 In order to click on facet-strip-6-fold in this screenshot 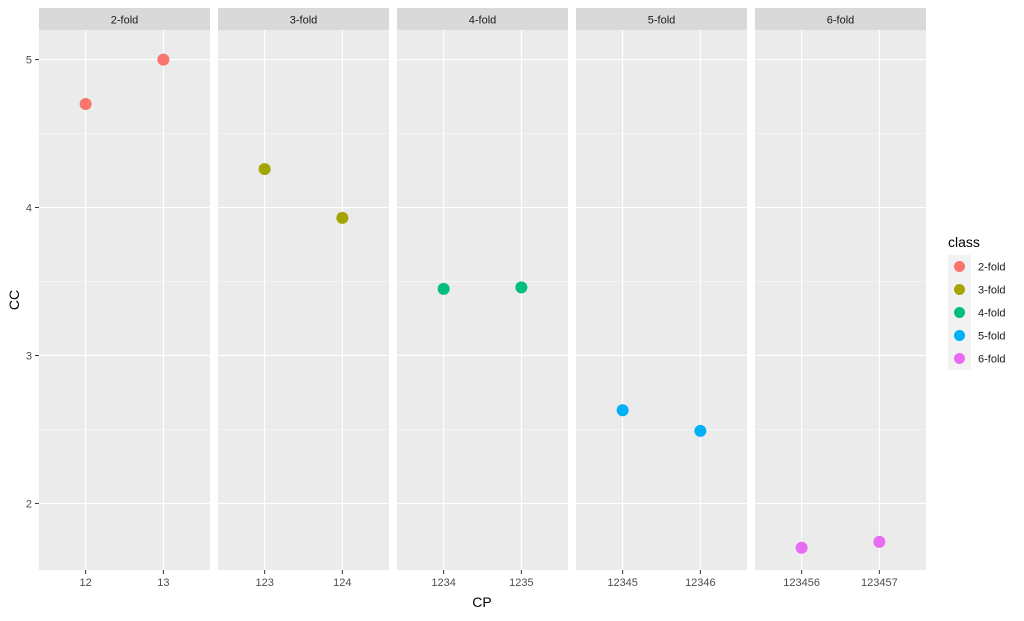, I will do `click(840, 19)`.